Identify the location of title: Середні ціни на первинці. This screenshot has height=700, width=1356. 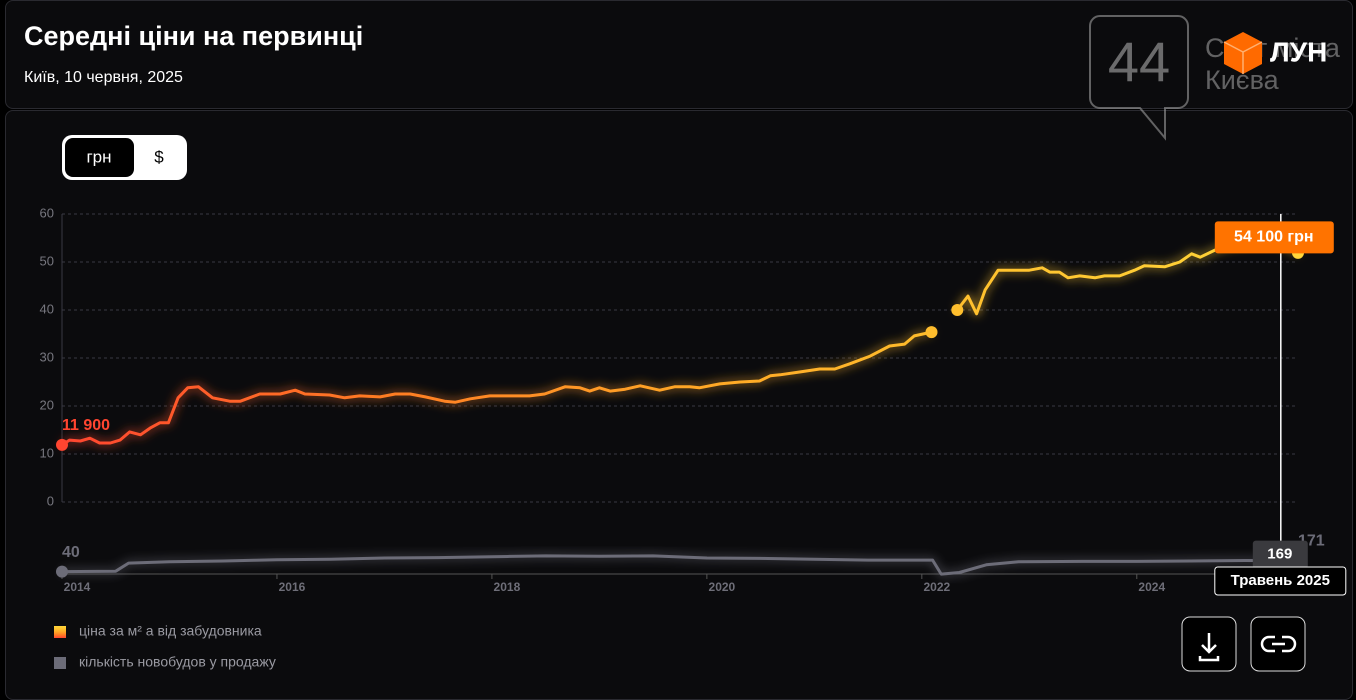
(193, 36).